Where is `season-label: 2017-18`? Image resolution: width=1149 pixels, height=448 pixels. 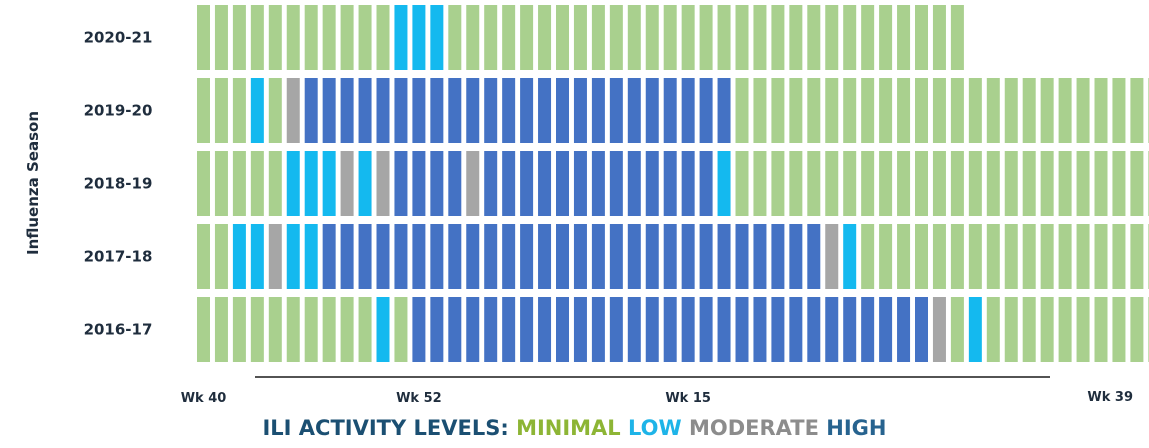
season-label: 2017-18 is located at coordinates (118, 257).